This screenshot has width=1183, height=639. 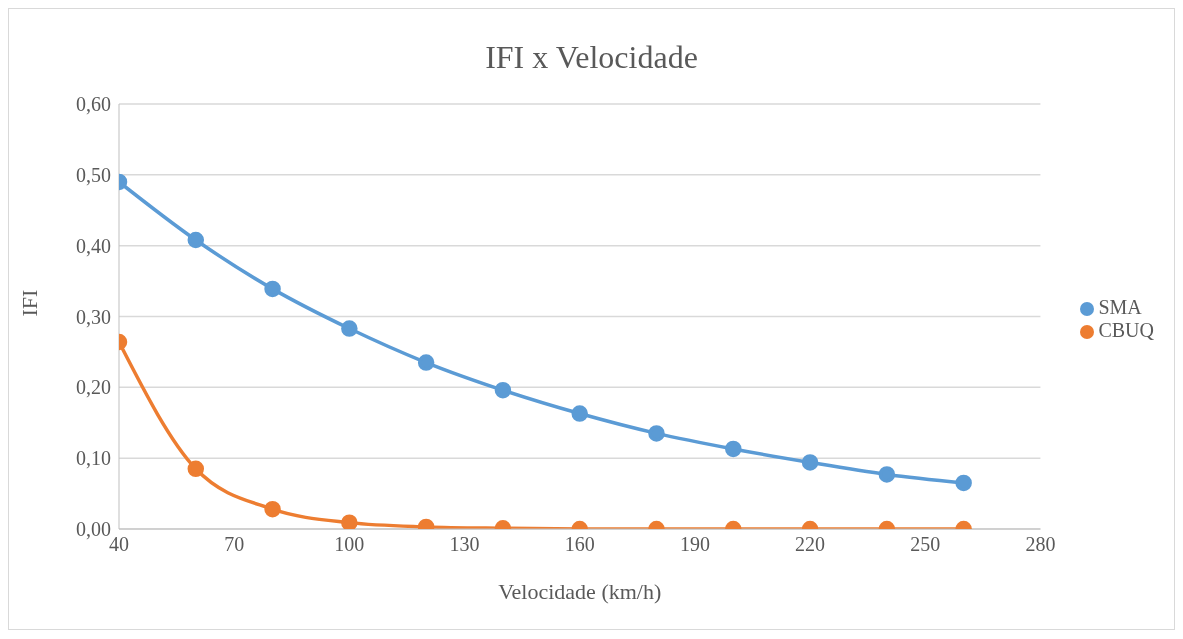 I want to click on x-tick-label: 160, so click(x=579, y=544).